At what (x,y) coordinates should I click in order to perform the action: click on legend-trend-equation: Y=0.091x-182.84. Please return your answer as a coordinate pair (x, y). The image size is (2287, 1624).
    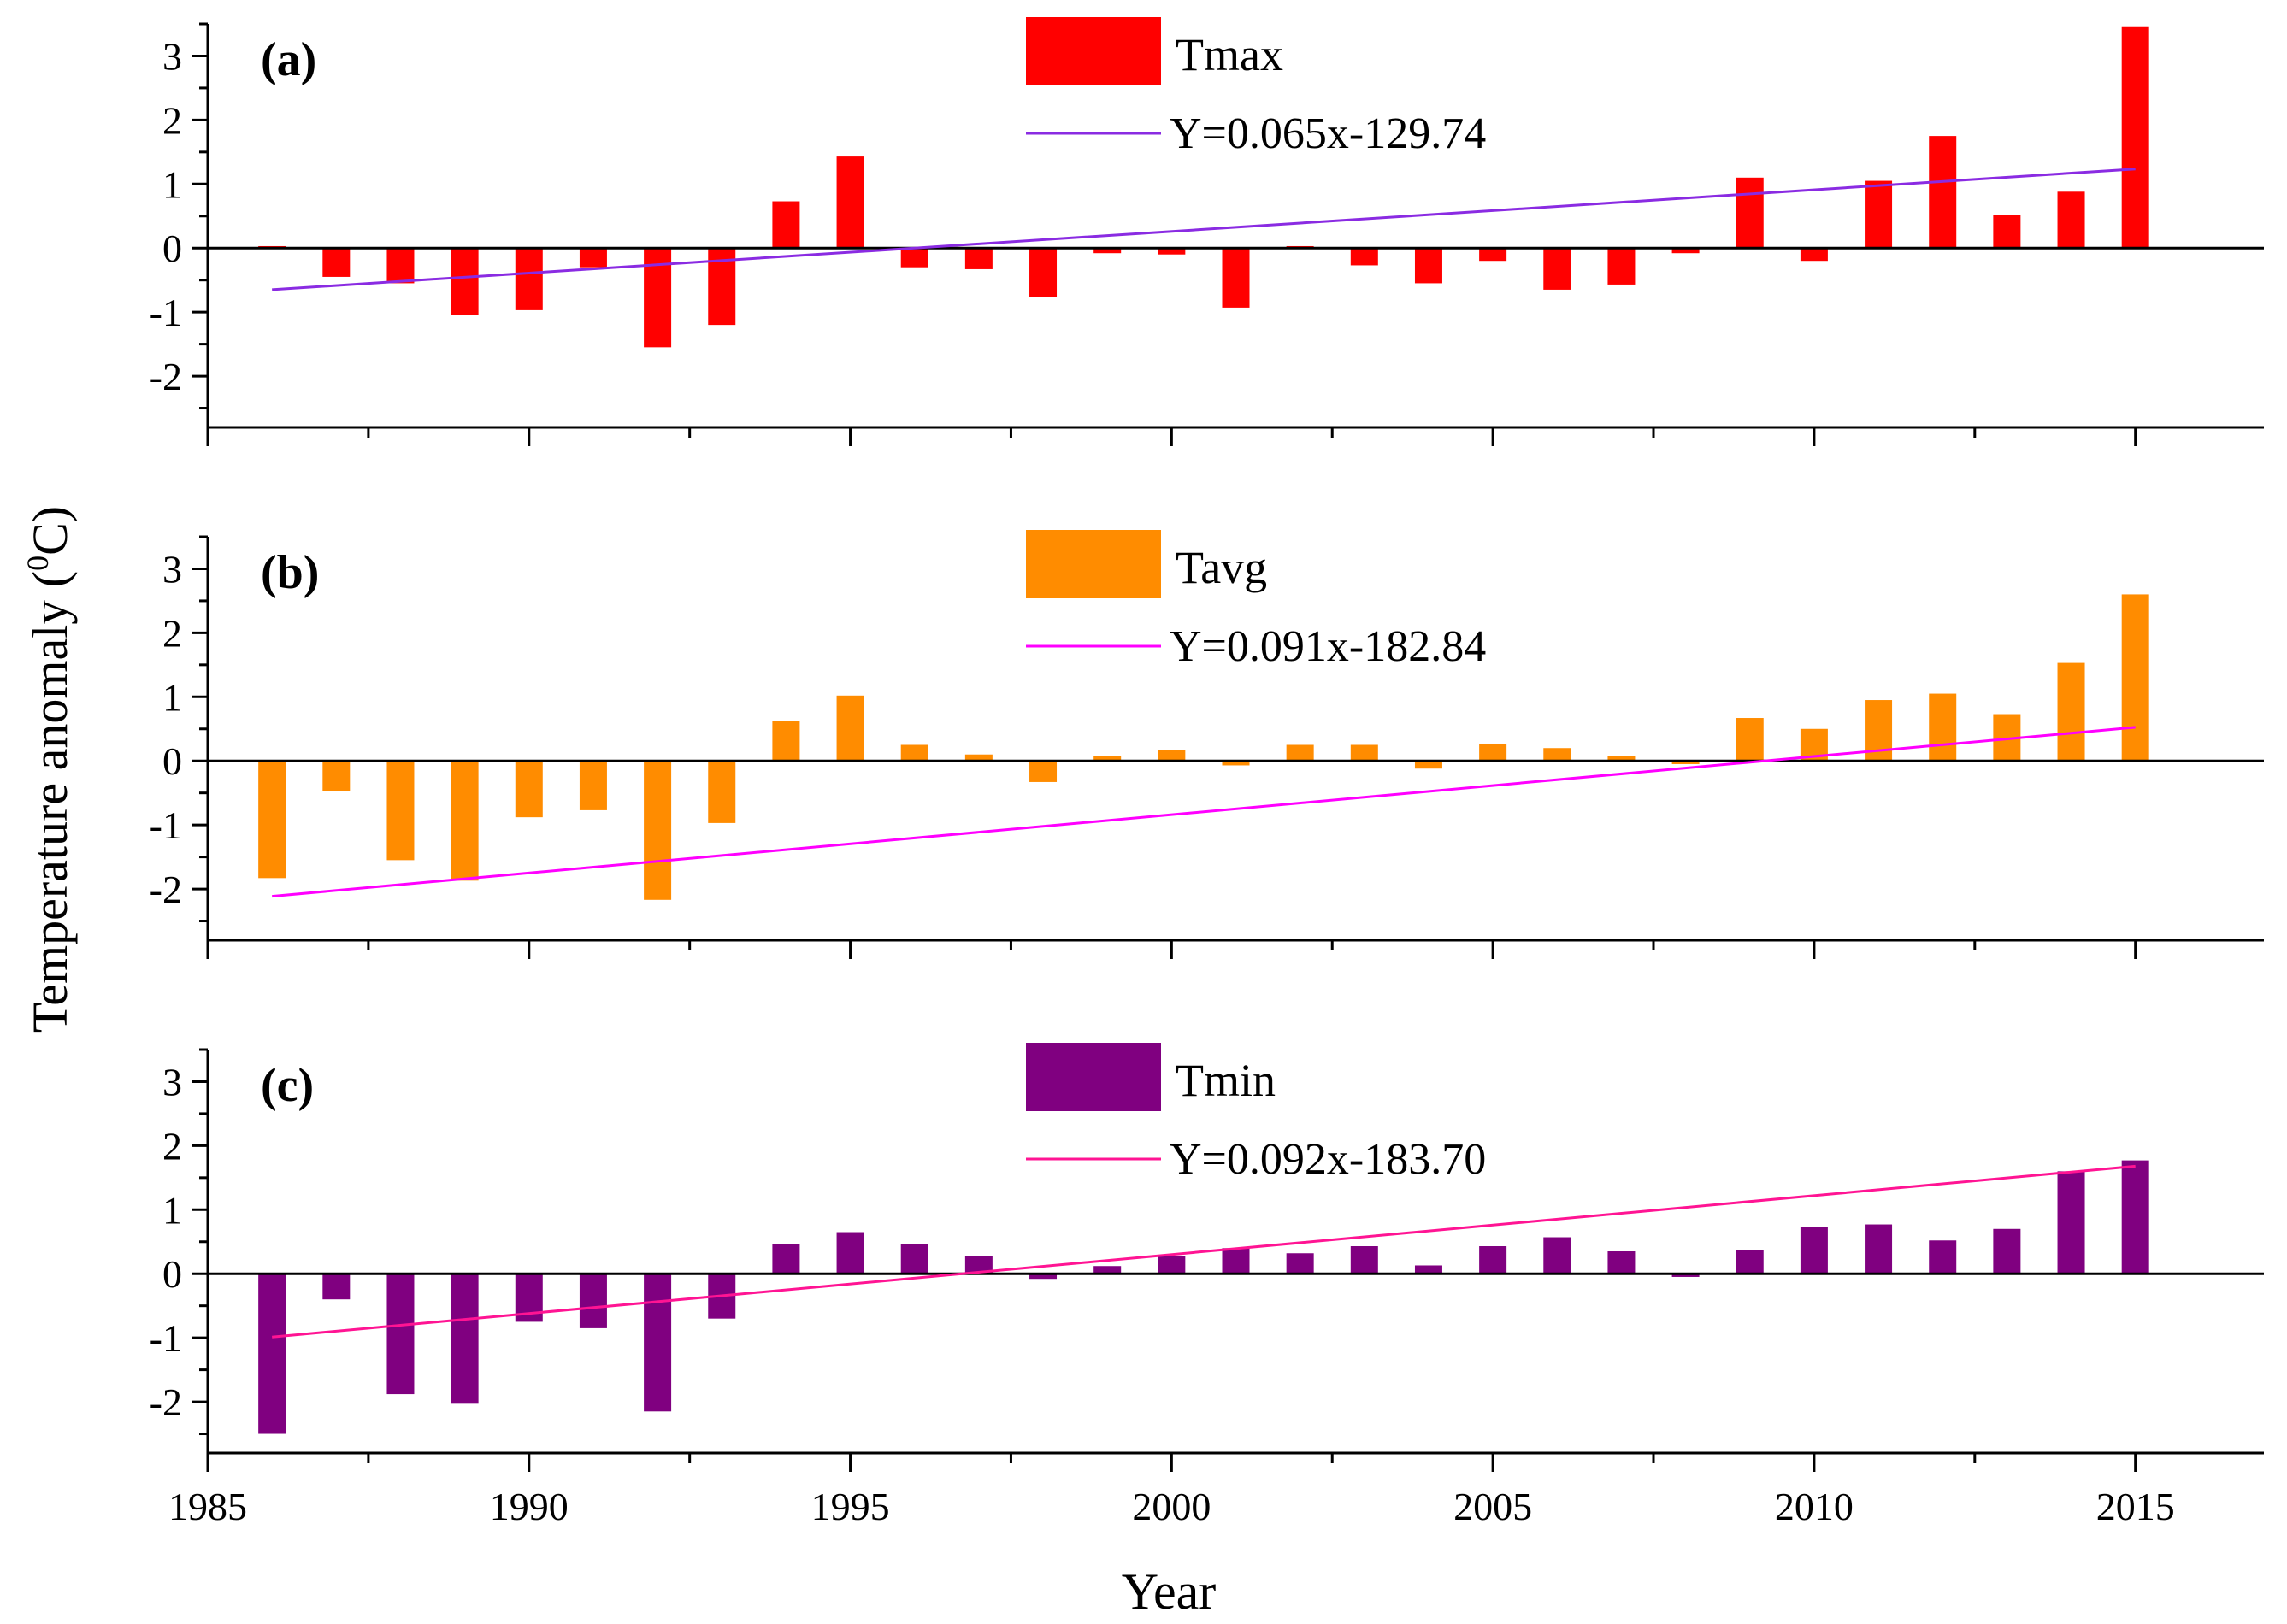
    Looking at the image, I should click on (1328, 646).